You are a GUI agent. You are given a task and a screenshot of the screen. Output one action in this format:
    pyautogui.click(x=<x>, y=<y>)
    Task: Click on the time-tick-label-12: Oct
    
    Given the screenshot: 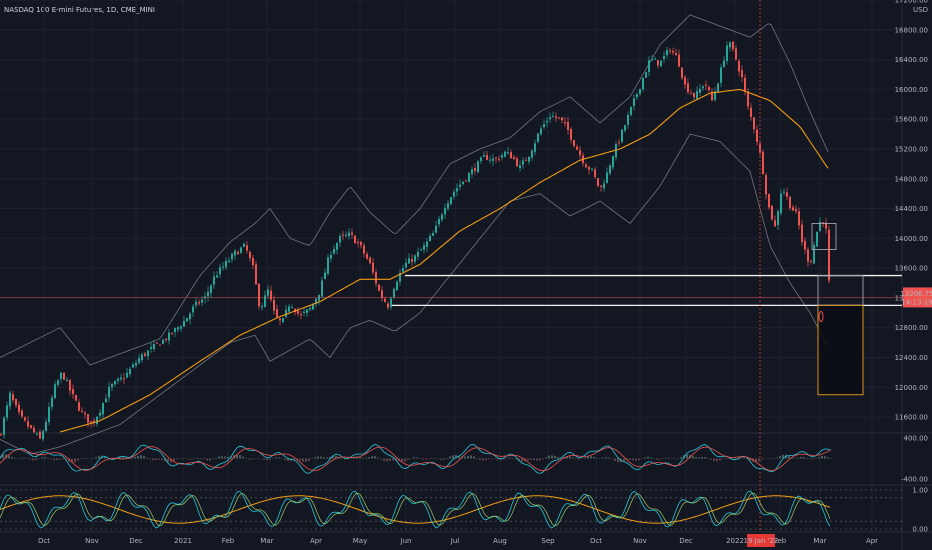 What is the action you would take?
    pyautogui.click(x=596, y=541)
    